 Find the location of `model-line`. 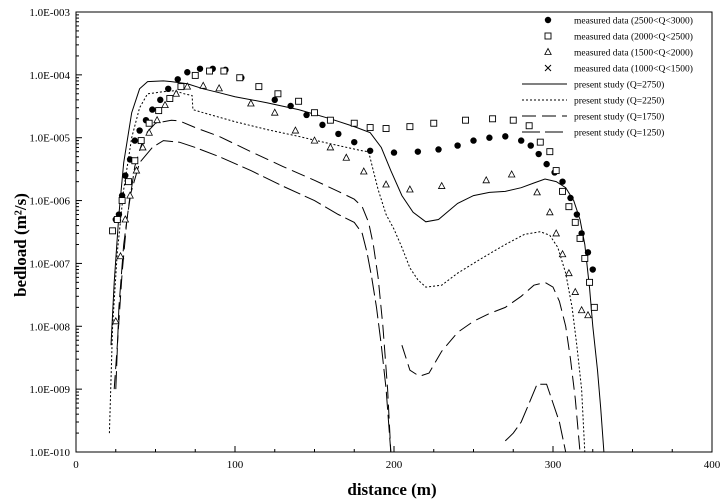

model-line is located at coordinates (491, 367).